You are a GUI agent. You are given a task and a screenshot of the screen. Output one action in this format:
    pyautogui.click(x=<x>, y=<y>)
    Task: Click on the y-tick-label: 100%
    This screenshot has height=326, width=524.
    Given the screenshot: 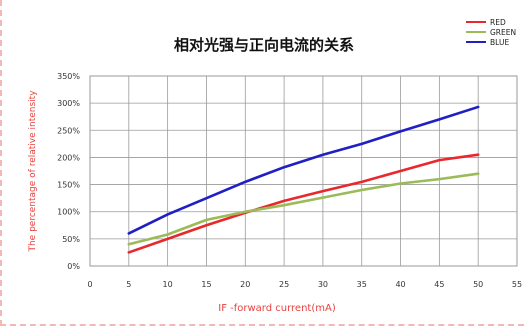 What is the action you would take?
    pyautogui.click(x=68, y=212)
    